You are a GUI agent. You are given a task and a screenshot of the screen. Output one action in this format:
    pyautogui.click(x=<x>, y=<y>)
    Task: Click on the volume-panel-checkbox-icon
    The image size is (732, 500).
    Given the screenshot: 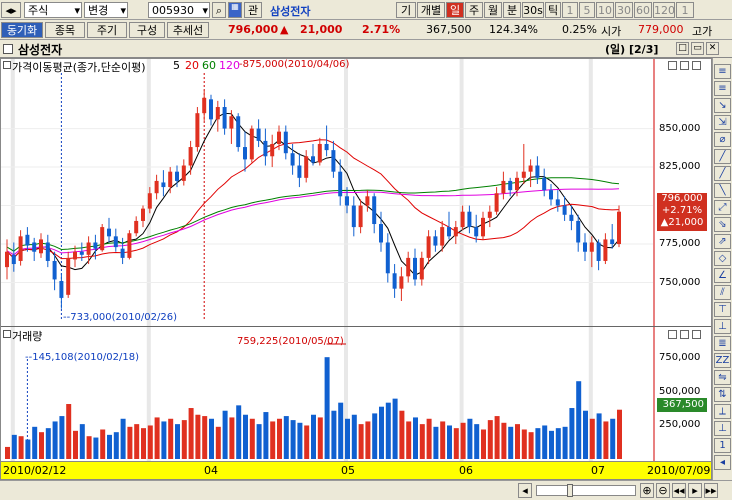 What is the action you would take?
    pyautogui.click(x=7, y=334)
    